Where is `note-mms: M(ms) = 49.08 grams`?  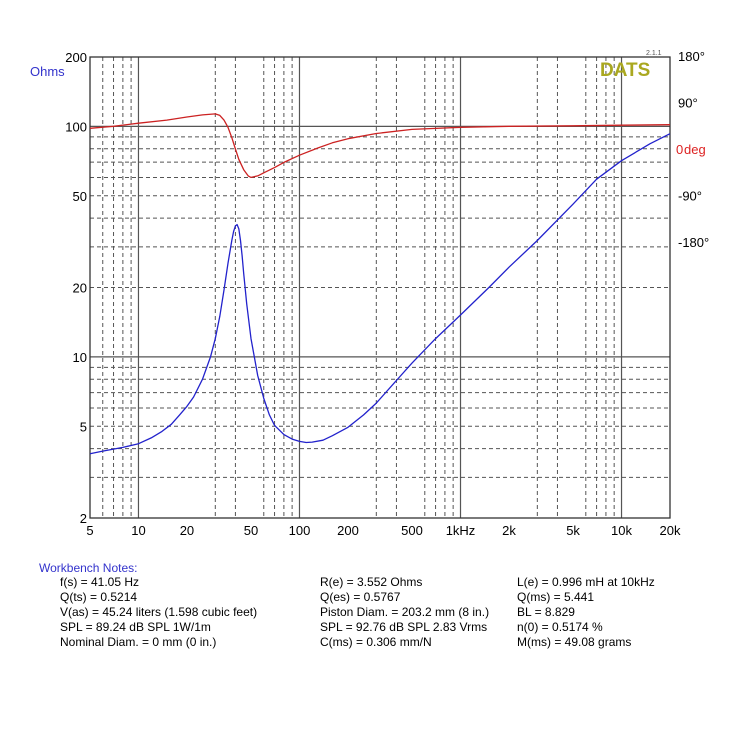 note-mms: M(ms) = 49.08 grams is located at coordinates (574, 642).